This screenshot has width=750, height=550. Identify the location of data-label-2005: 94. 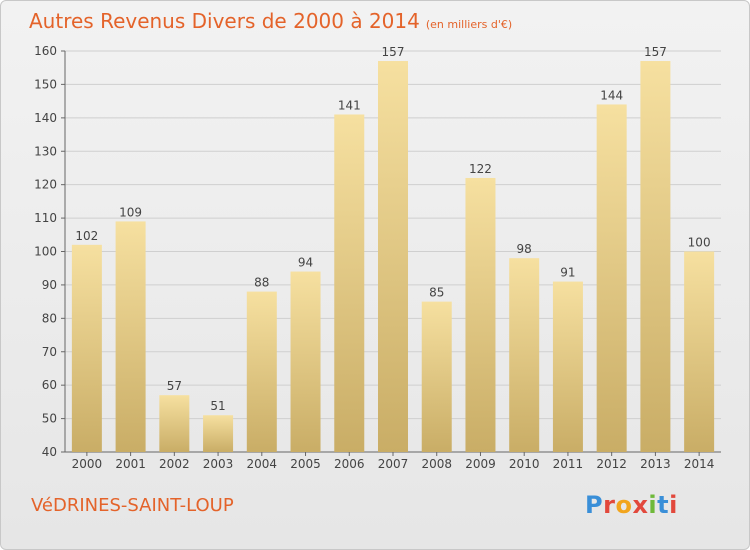
(305, 263).